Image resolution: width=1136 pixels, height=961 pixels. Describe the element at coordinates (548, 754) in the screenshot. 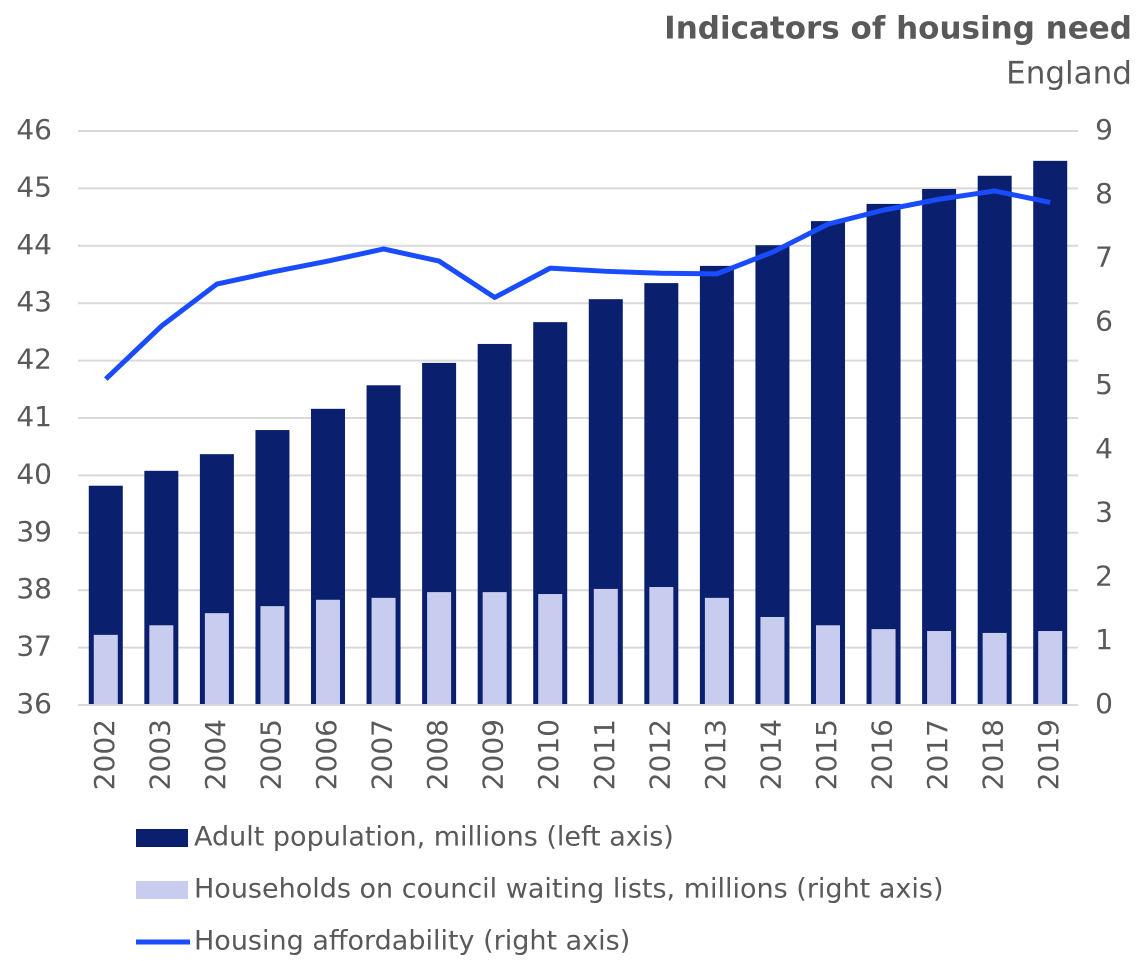

I see `x-tick-label: 2010` at that location.